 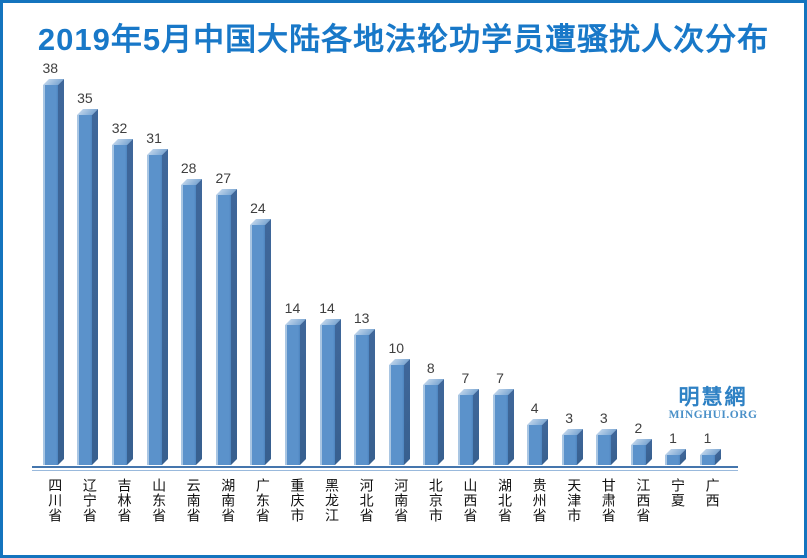 What do you see at coordinates (431, 412) in the screenshot?
I see `bar: 8` at bounding box center [431, 412].